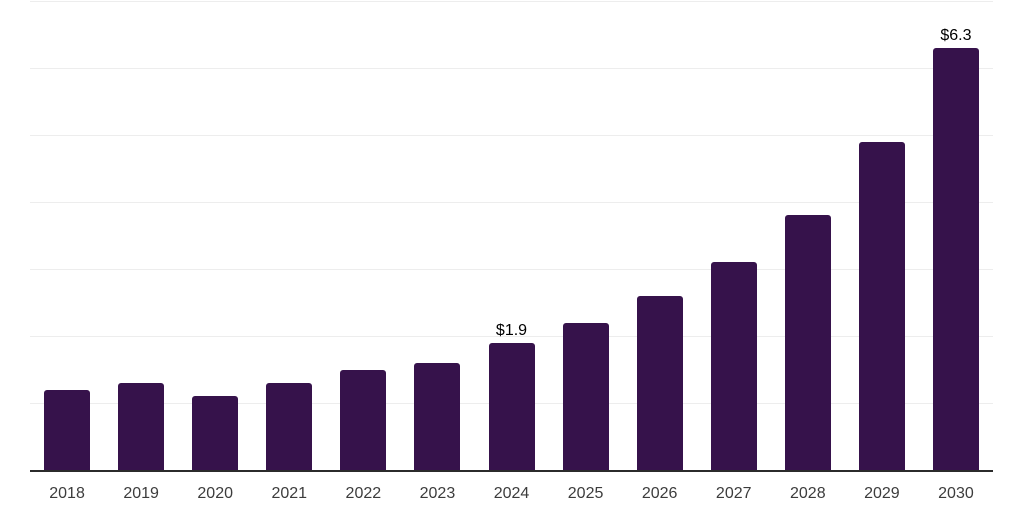 Image resolution: width=1024 pixels, height=512 pixels. I want to click on x-tick-label-2026: 2026, so click(659, 493).